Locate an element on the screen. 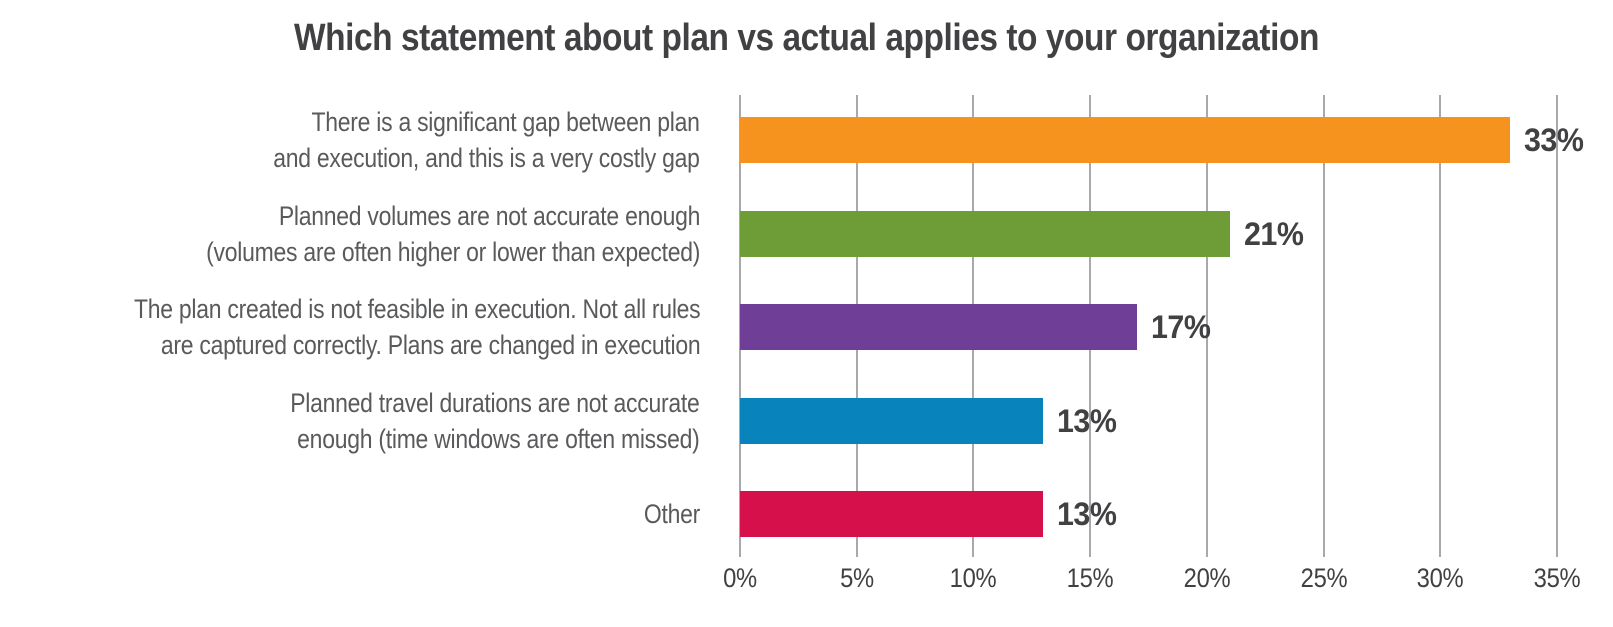 Image resolution: width=1613 pixels, height=627 pixels. bar-value-label: 17% is located at coordinates (1180, 327).